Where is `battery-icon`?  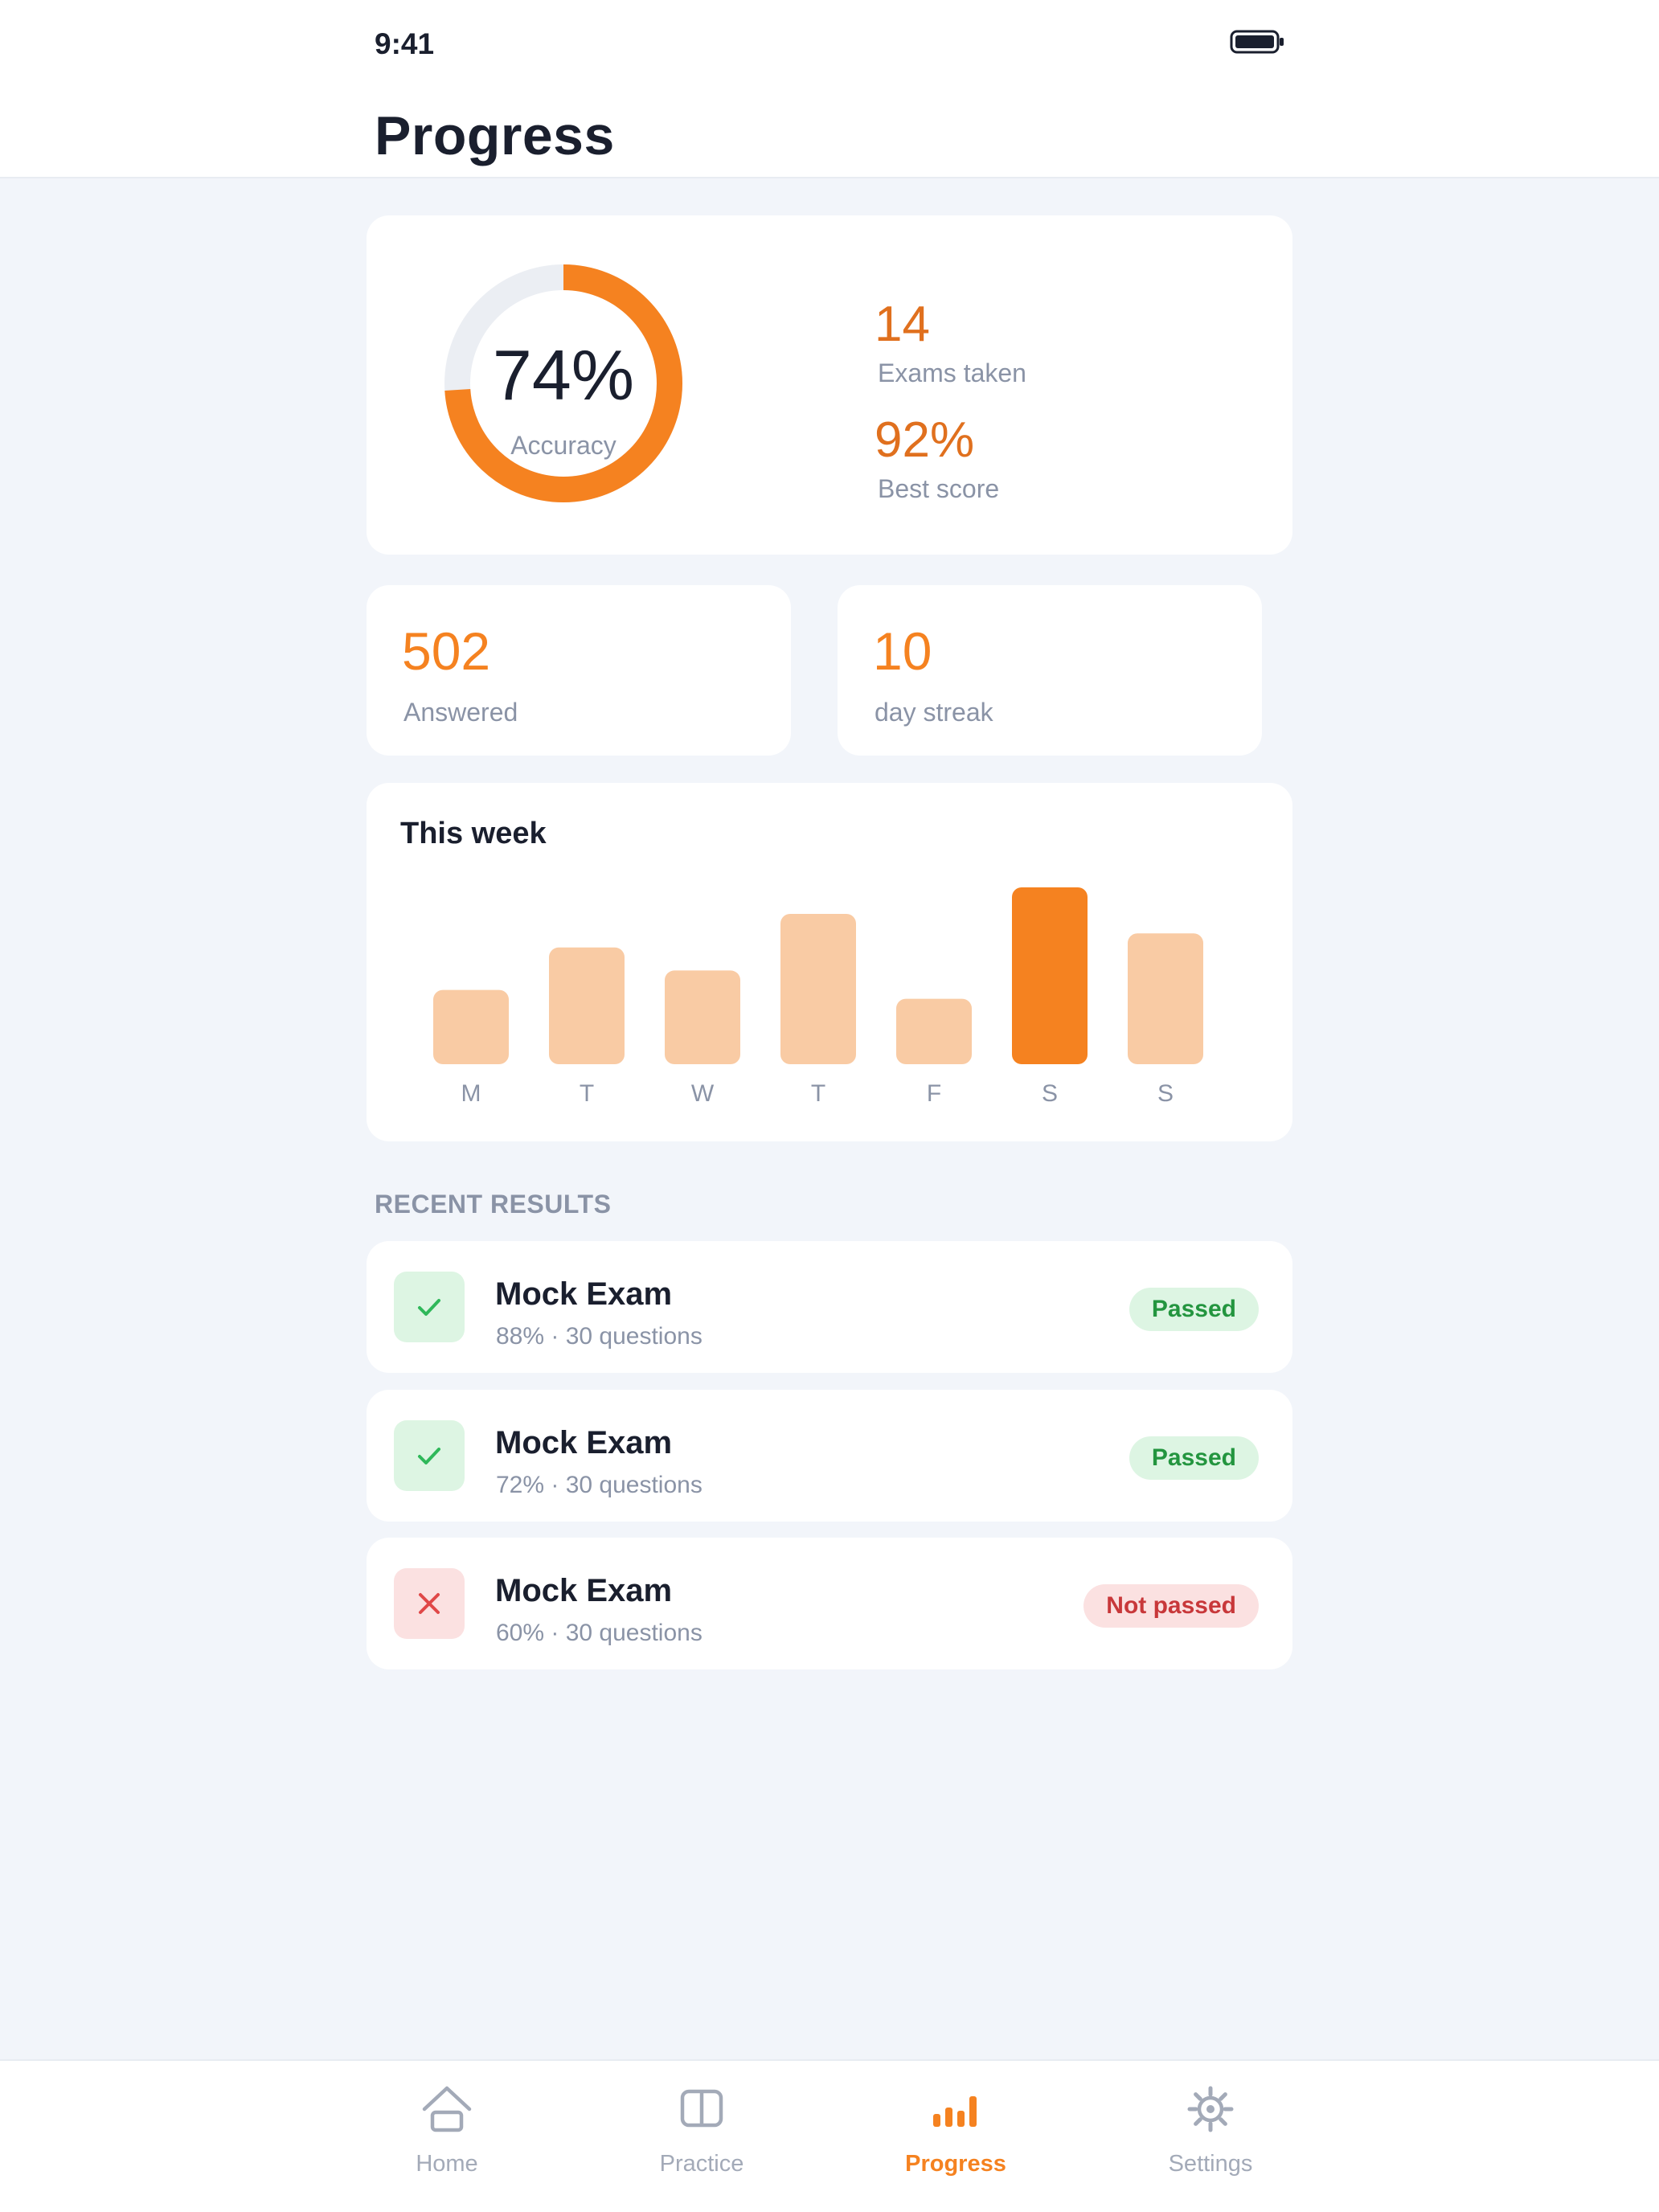
battery-icon is located at coordinates (1257, 42).